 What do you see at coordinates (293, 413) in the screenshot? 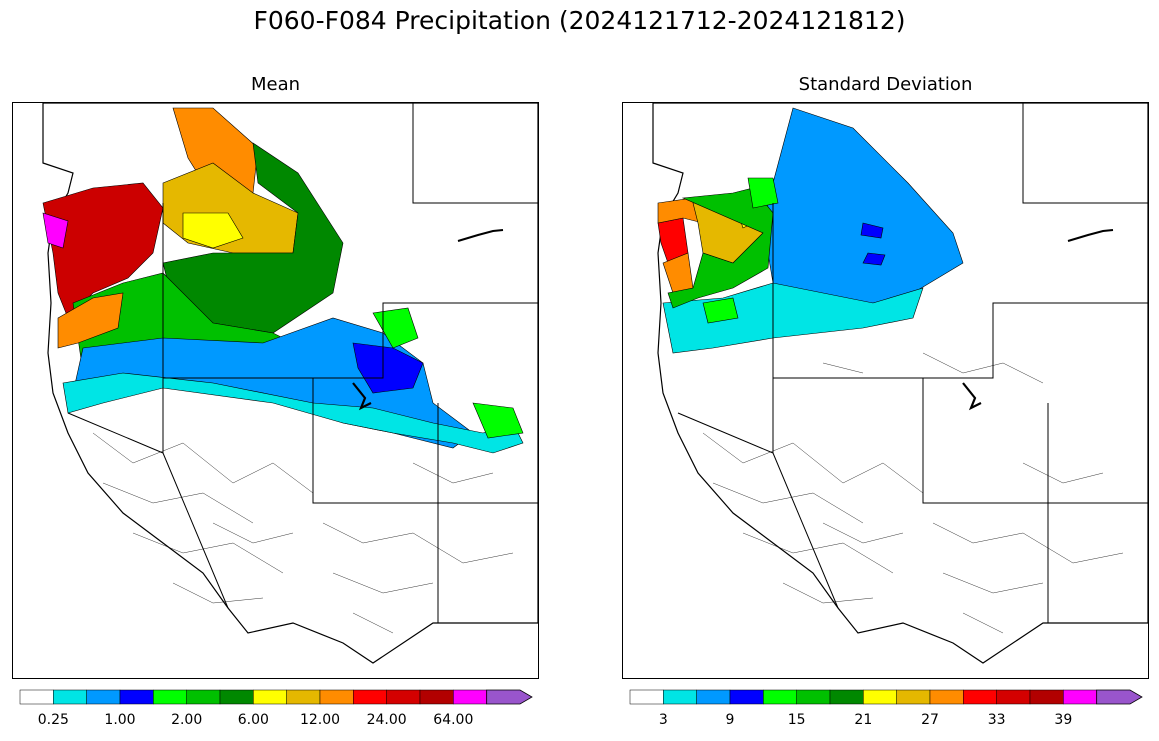
I see `mean-region-cyan` at bounding box center [293, 413].